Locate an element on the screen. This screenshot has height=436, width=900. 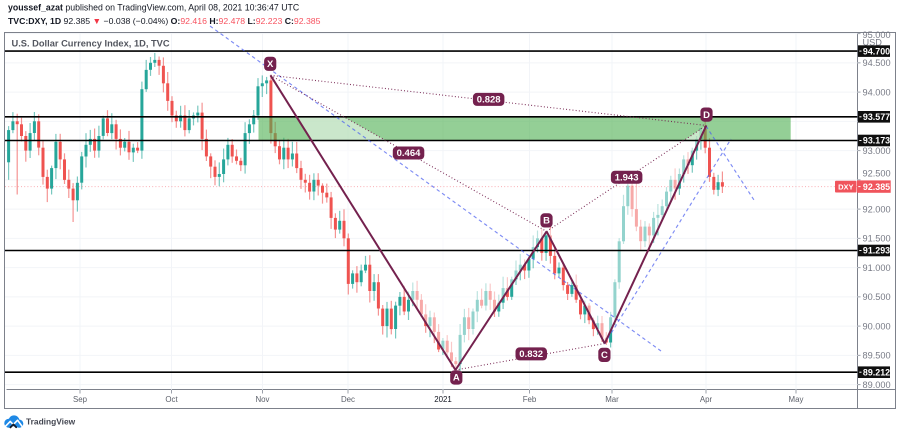
svg-text: 94.000 is located at coordinates (877, 92).